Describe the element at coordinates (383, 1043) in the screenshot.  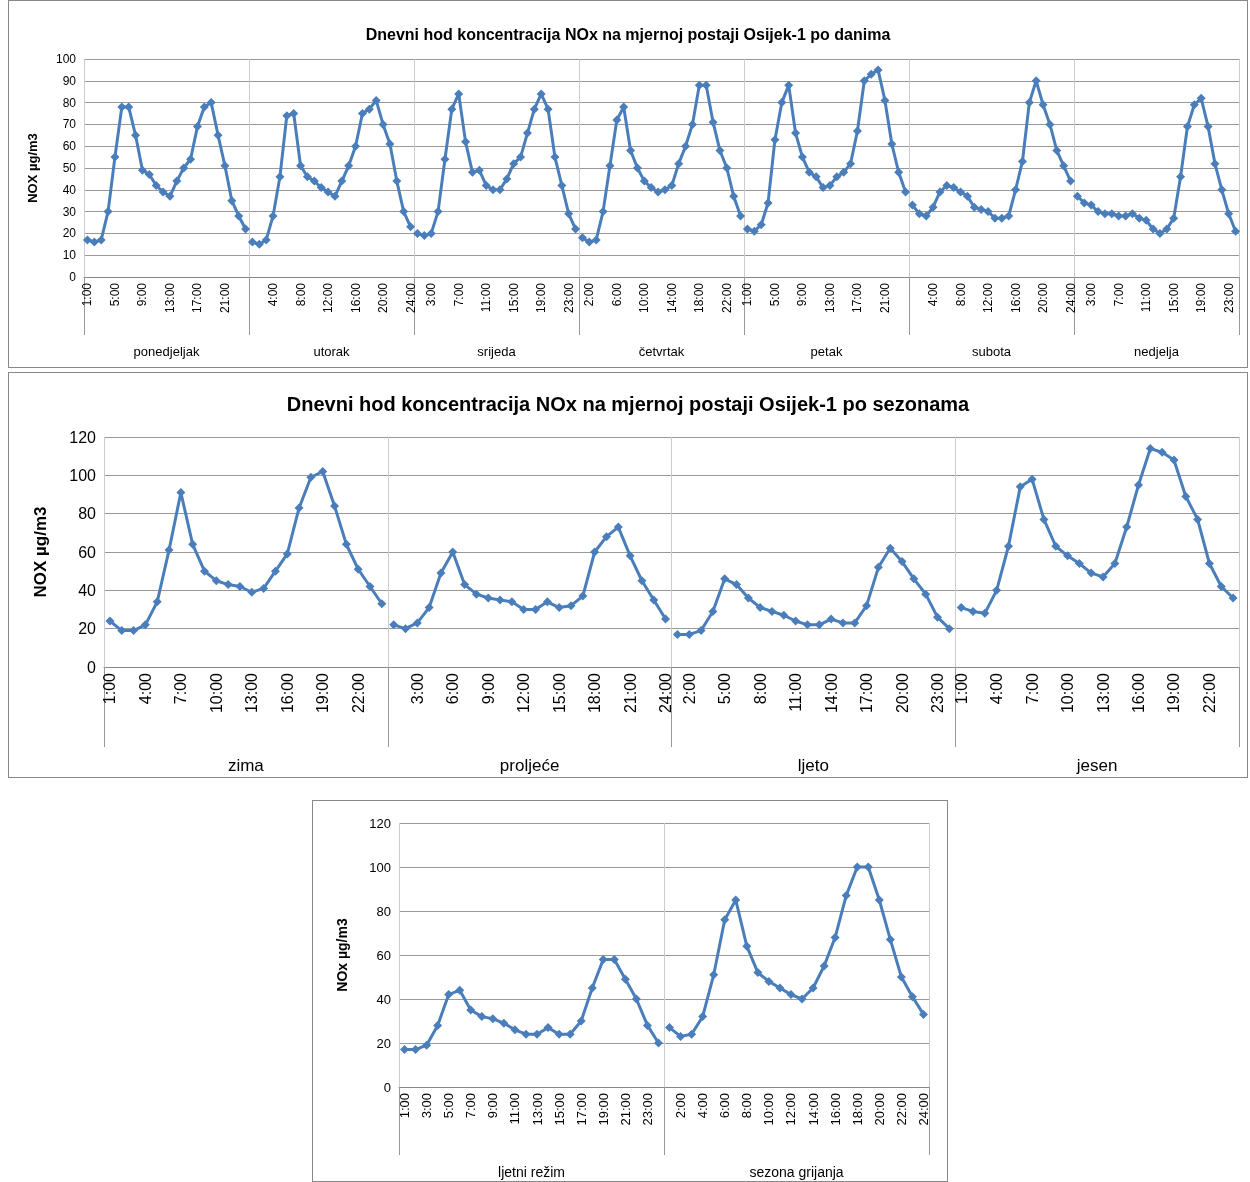
I see `y-tick-label: 20` at that location.